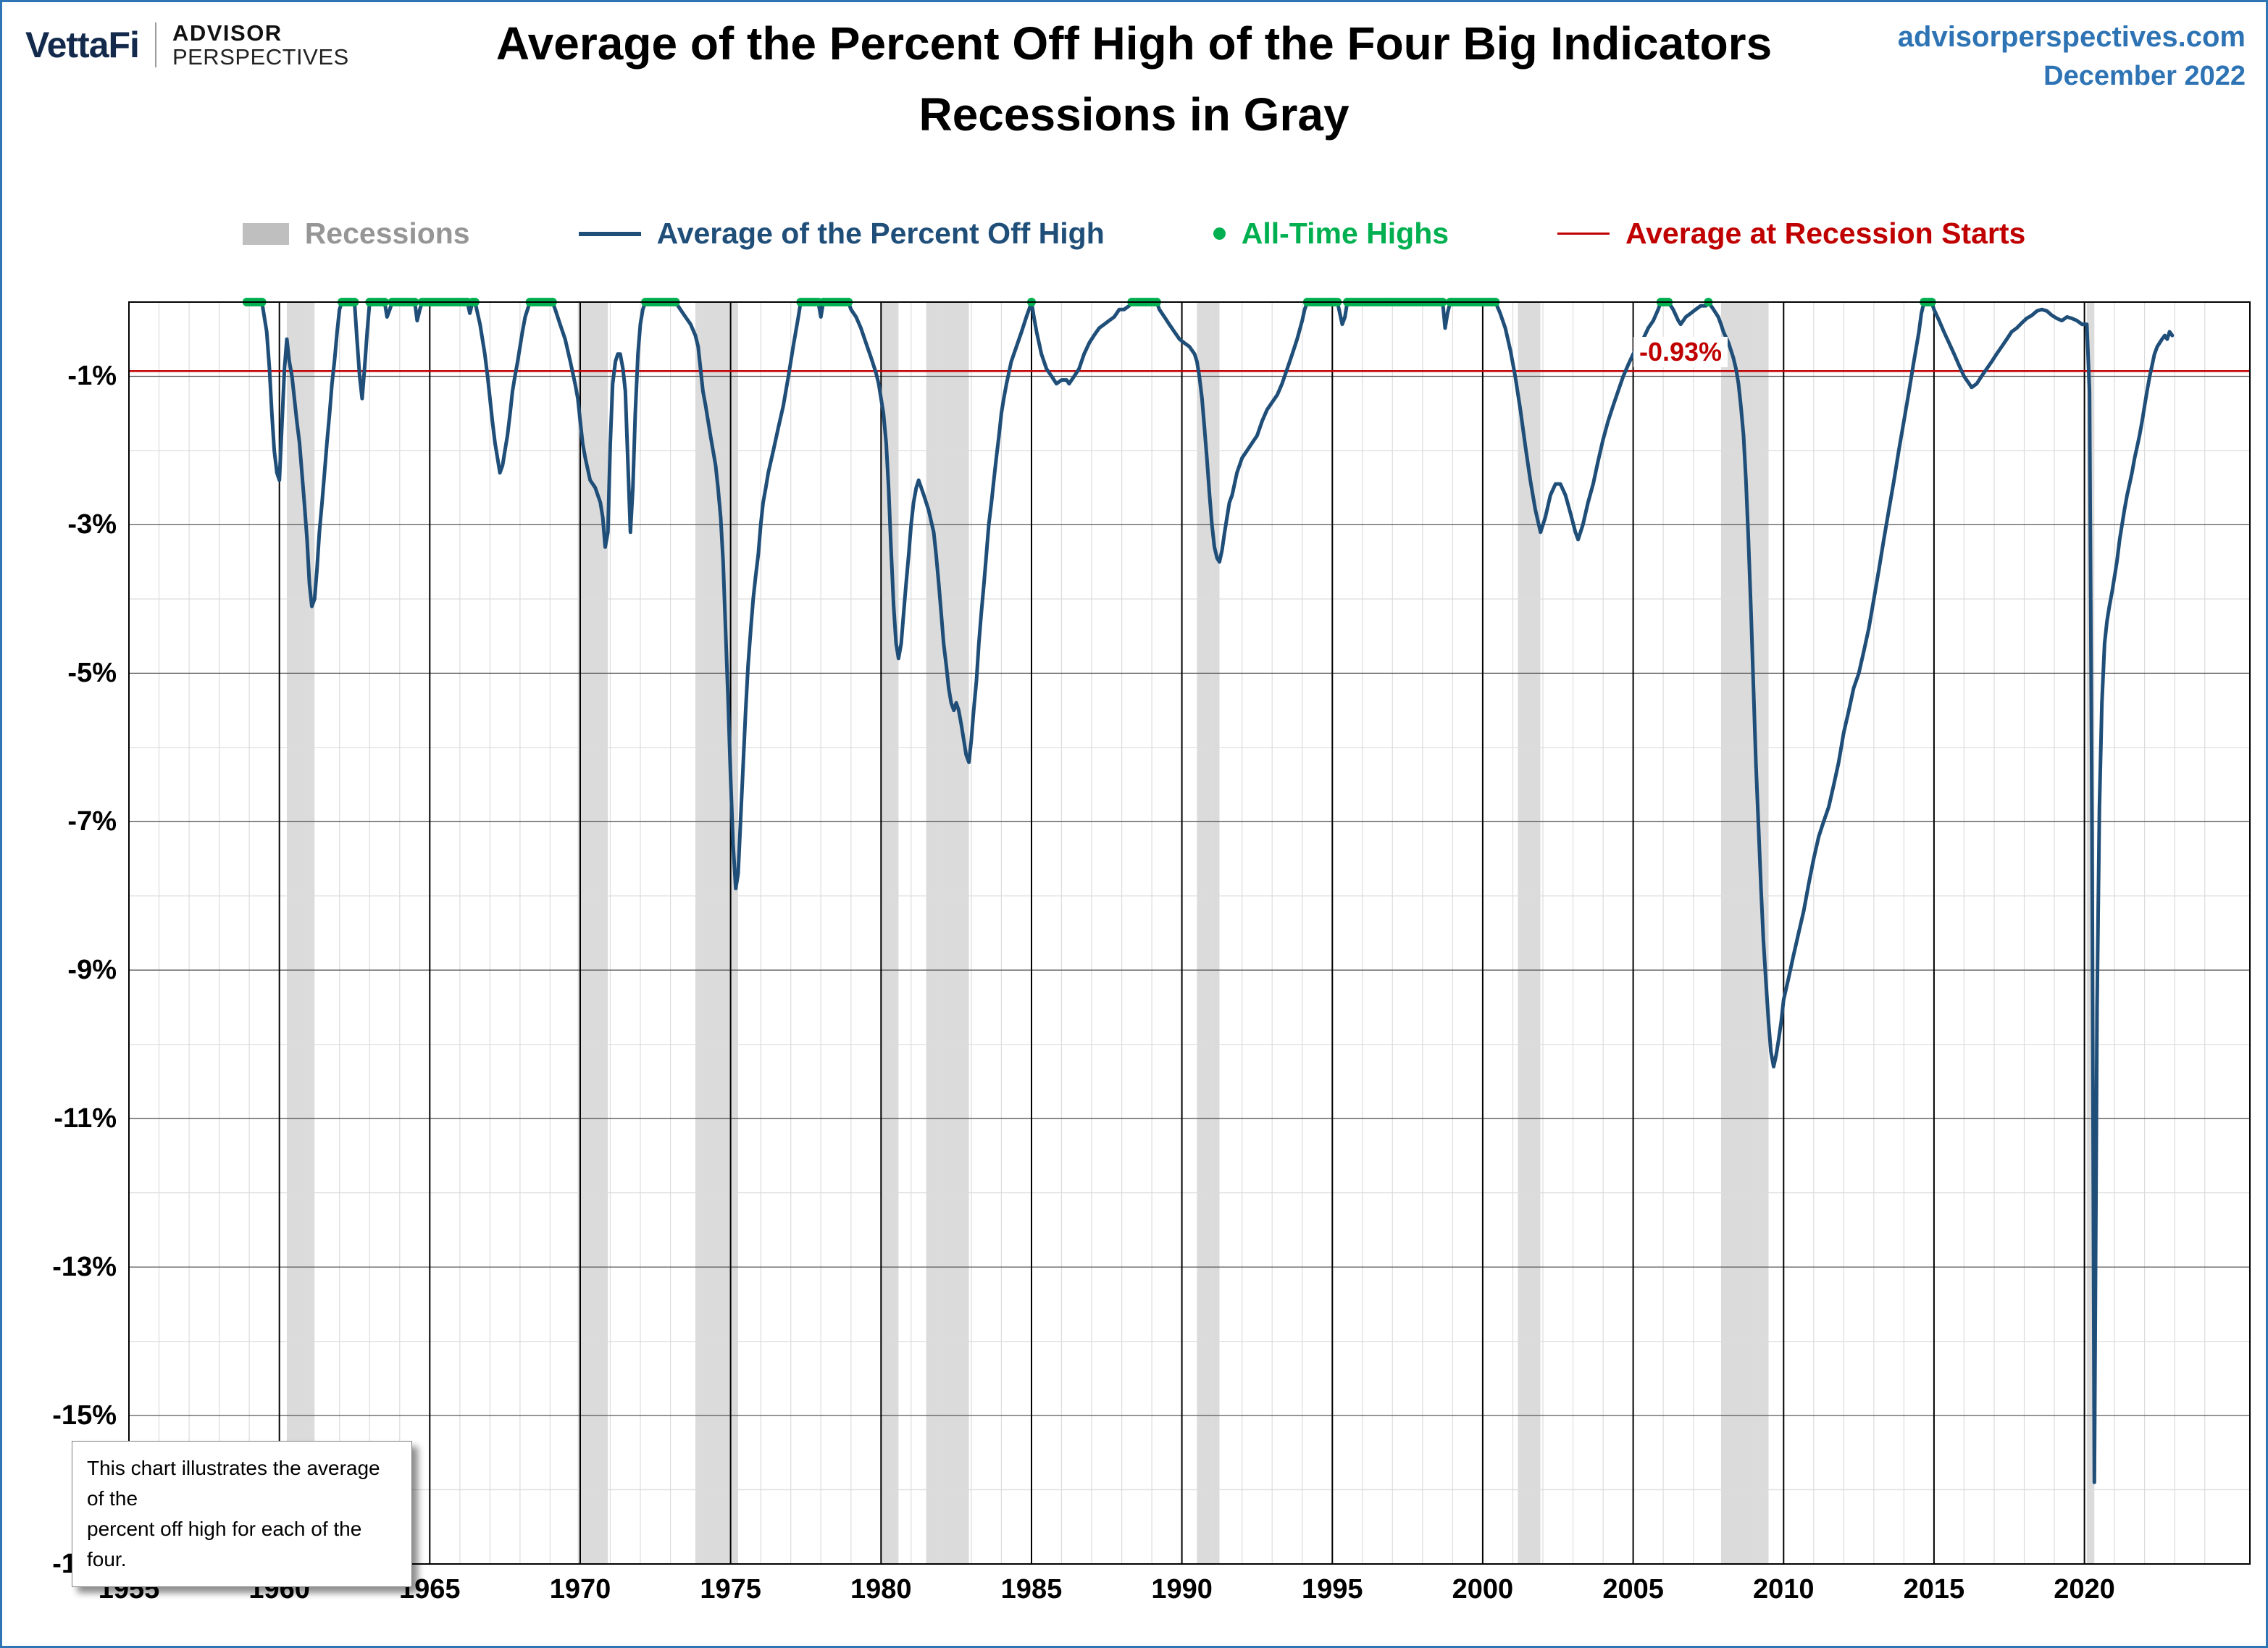 The image size is (2268, 1648). I want to click on y-tick-label: -15%, so click(85, 1415).